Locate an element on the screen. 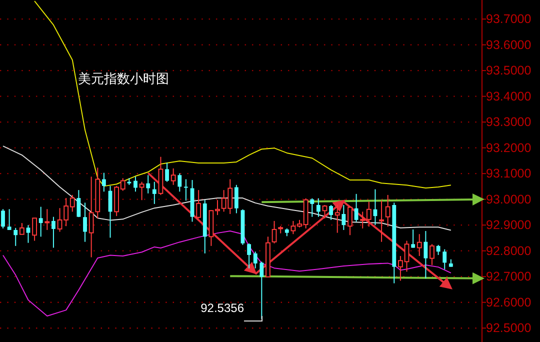 The image size is (540, 342). y-tick-label: 93.4000 is located at coordinates (509, 96).